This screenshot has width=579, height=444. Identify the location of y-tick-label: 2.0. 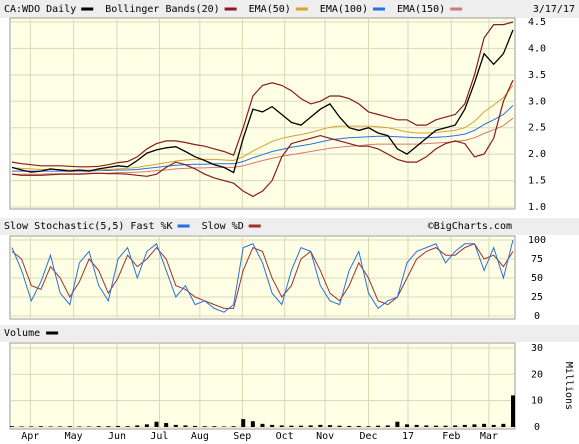
(537, 154).